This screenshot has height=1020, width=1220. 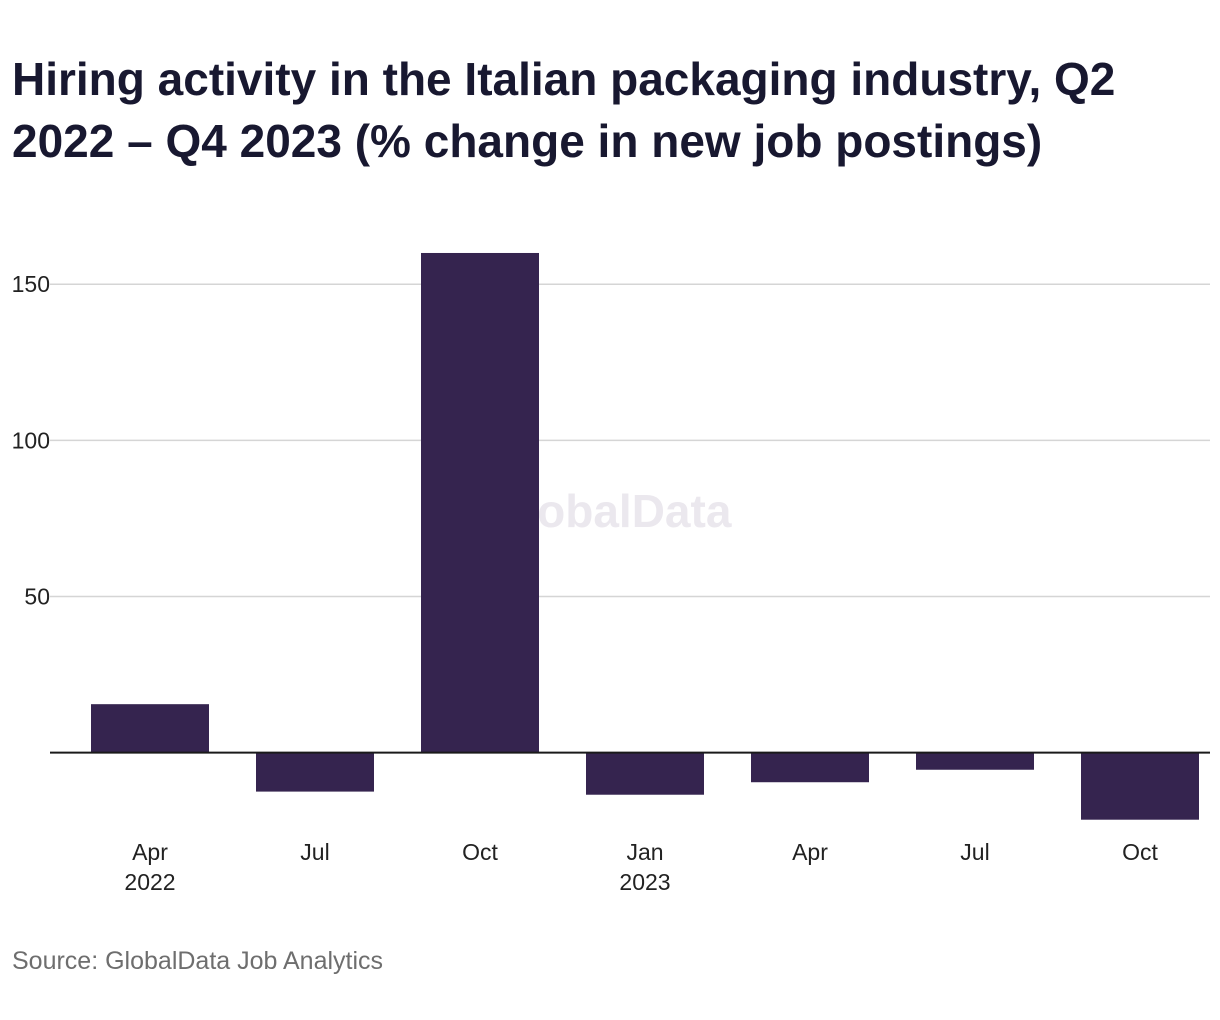 I want to click on x-tick-year-label: 2022, so click(x=149, y=882).